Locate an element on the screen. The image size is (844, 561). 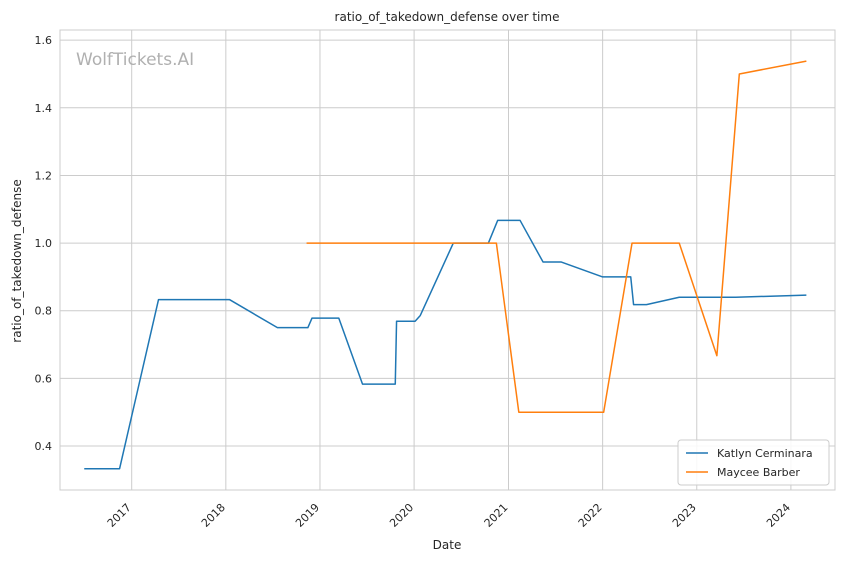
legend: Katlyn Cerminara Maycee Barber is located at coordinates (753, 462).